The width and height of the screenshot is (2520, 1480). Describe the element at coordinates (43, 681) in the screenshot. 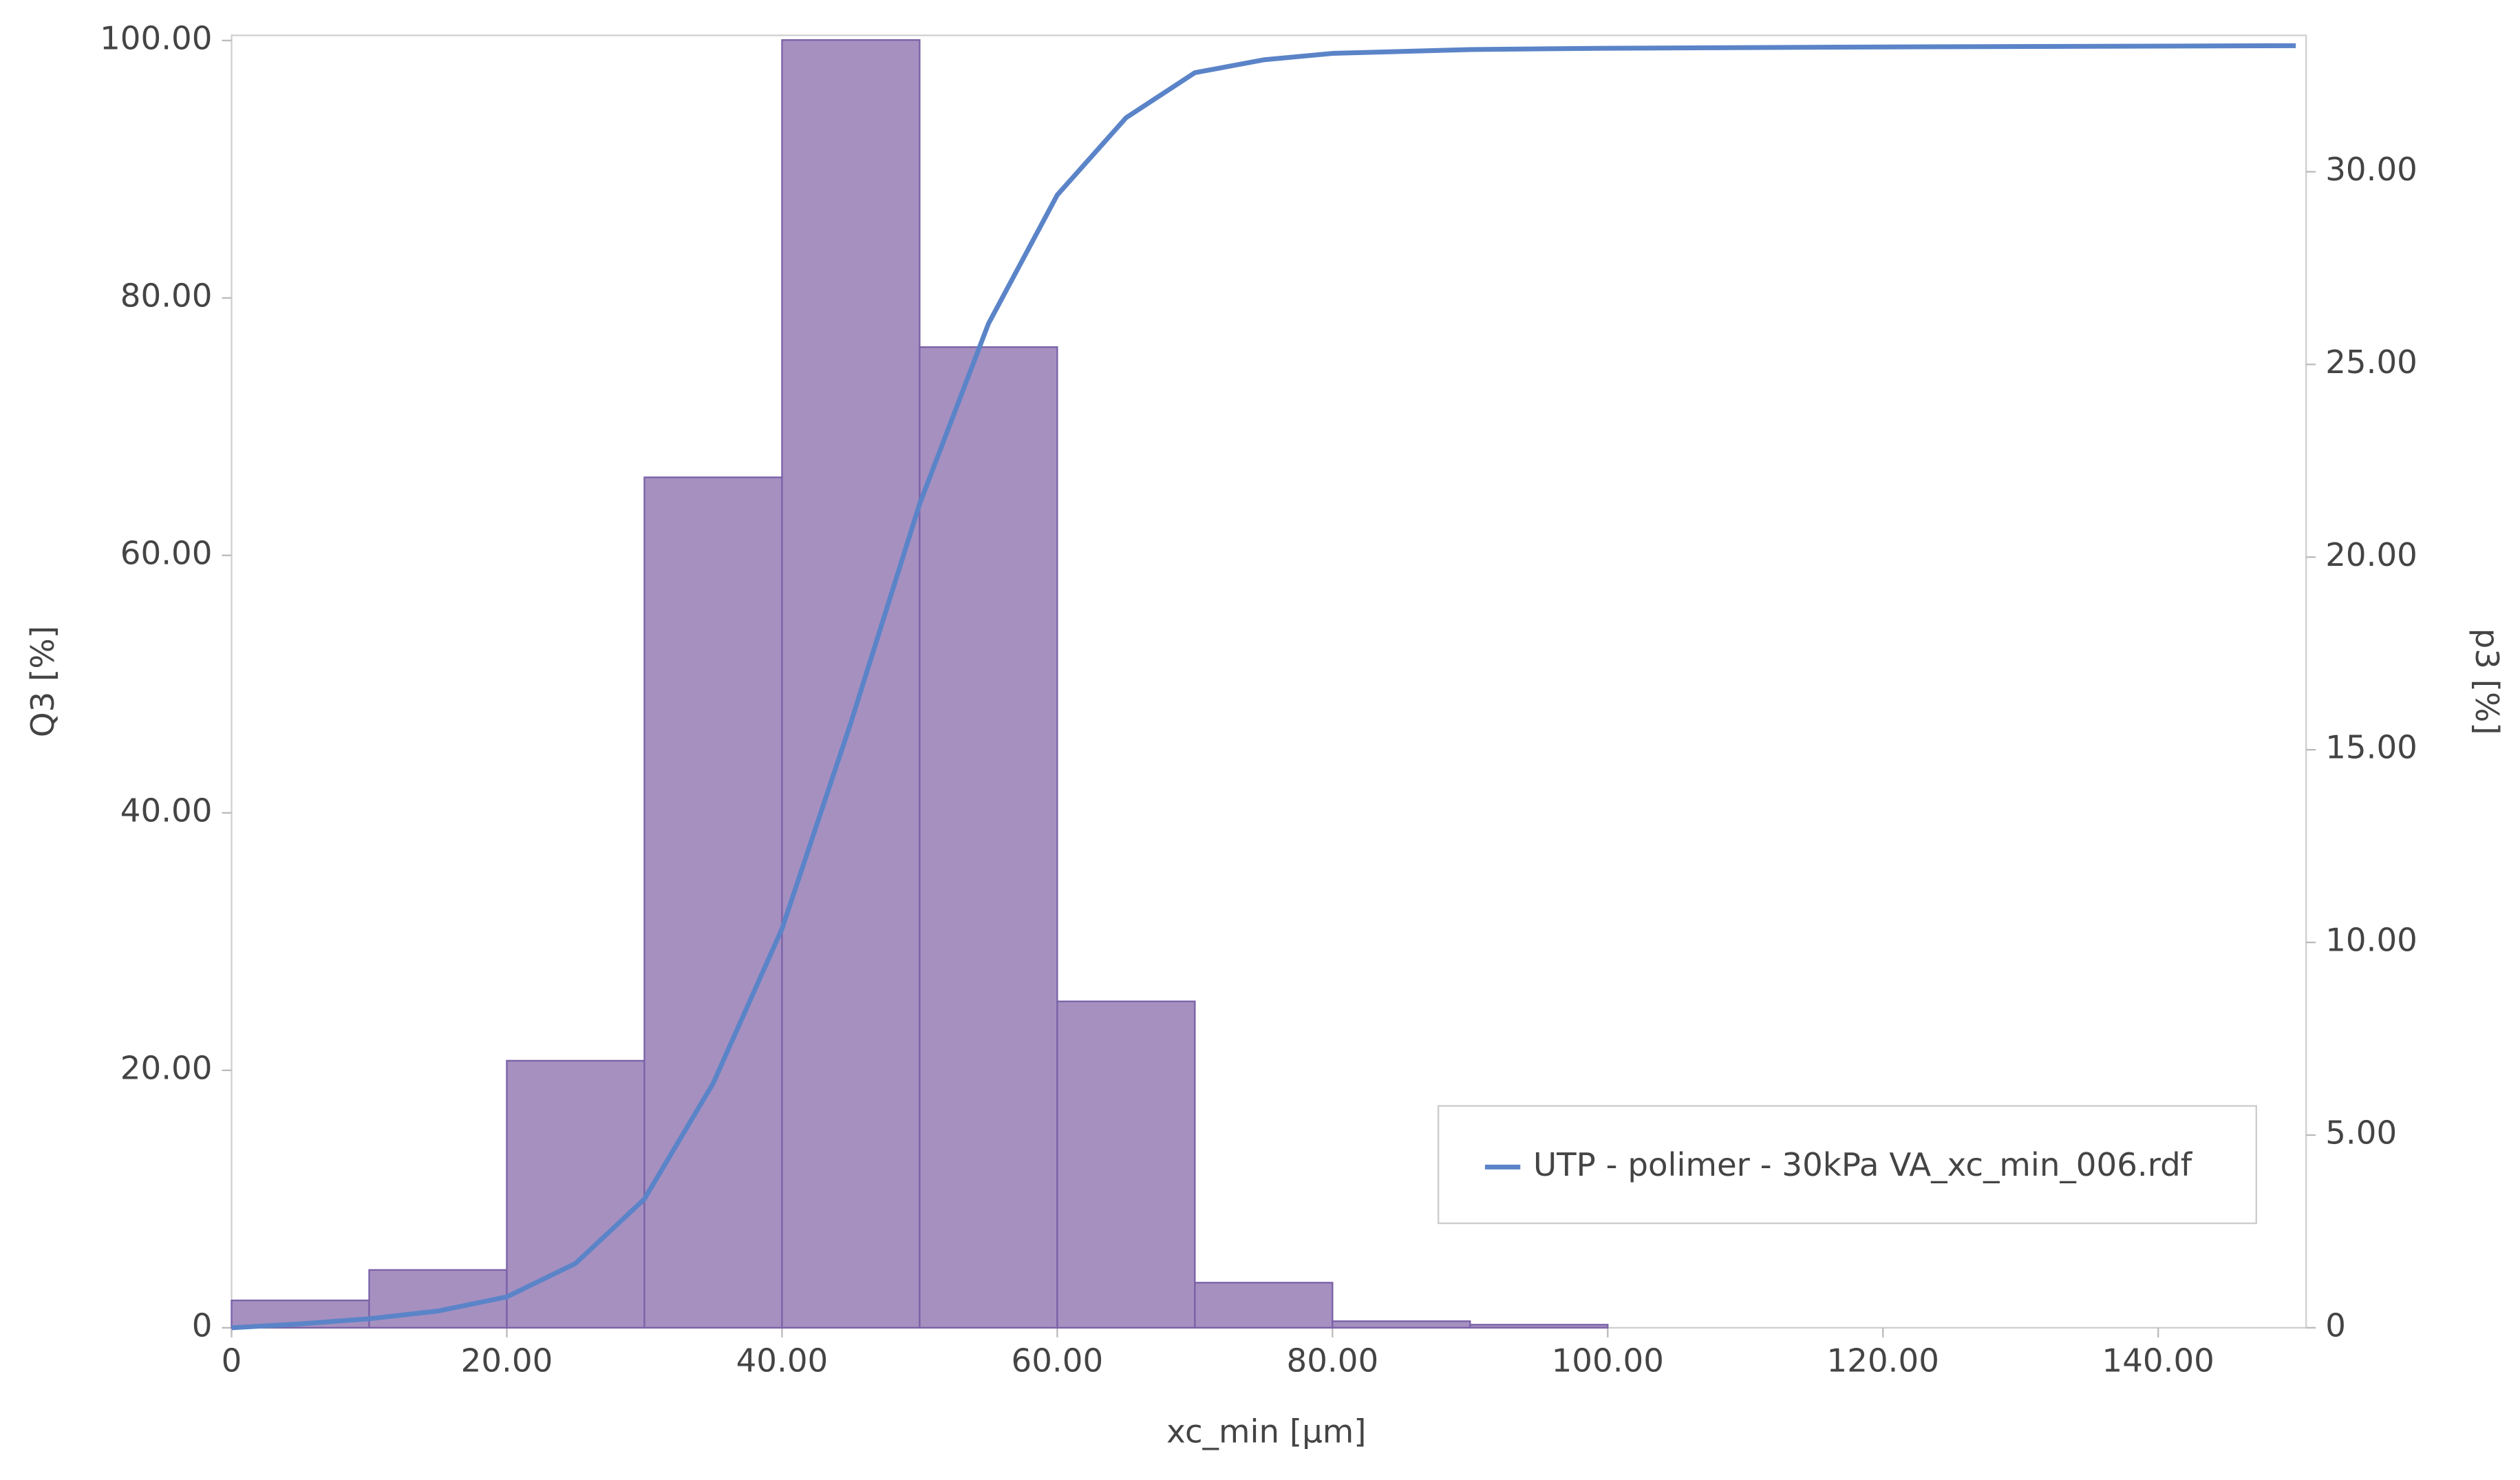

I see `y-axis-label: Q3 [%]` at that location.